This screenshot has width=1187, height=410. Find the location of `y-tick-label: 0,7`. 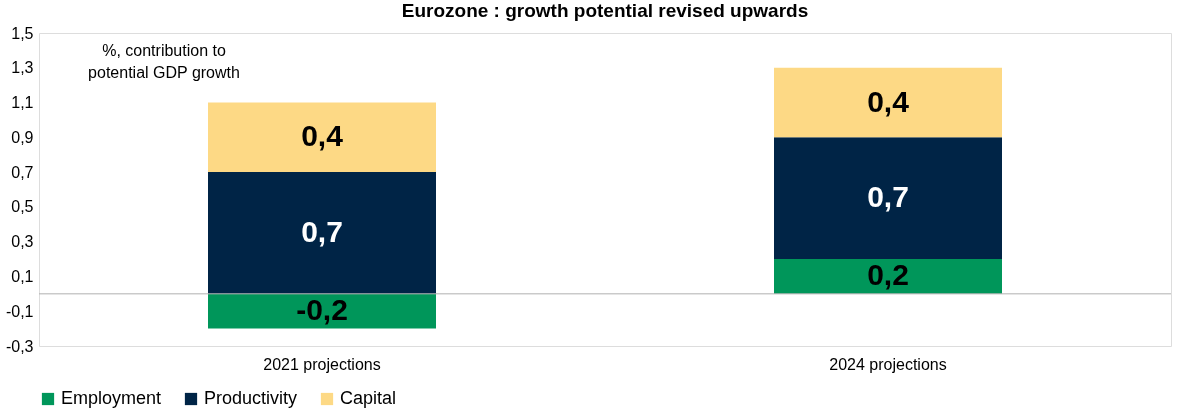

y-tick-label: 0,7 is located at coordinates (22, 172).